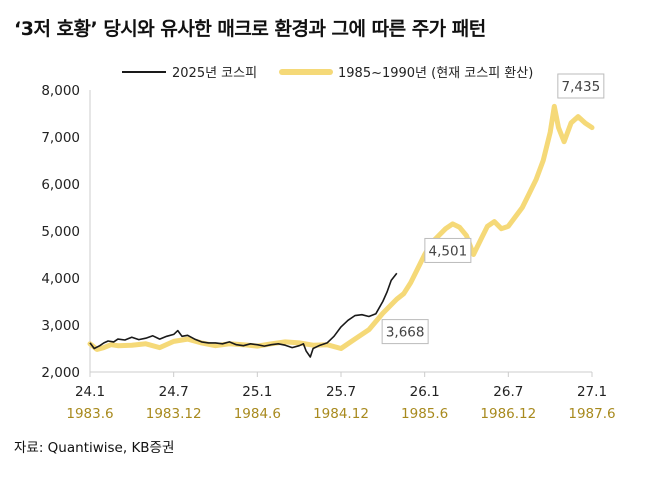 The width and height of the screenshot is (658, 478). Describe the element at coordinates (60, 138) in the screenshot. I see `y-tick-label: 7,000` at that location.